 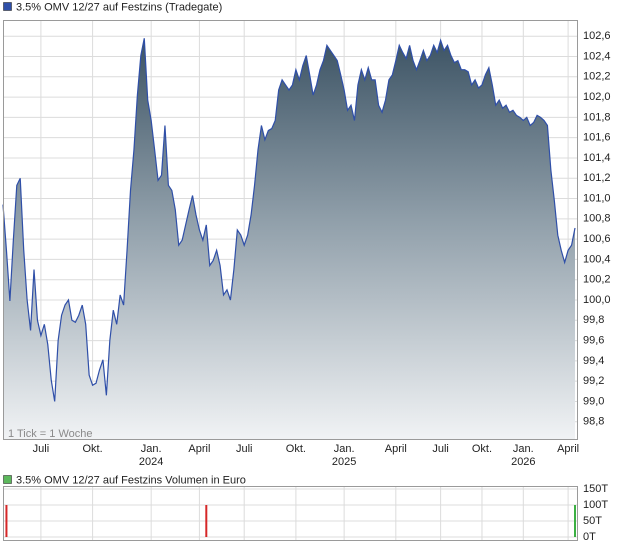 What do you see at coordinates (597, 259) in the screenshot?
I see `y-tick-label: 100,4` at bounding box center [597, 259].